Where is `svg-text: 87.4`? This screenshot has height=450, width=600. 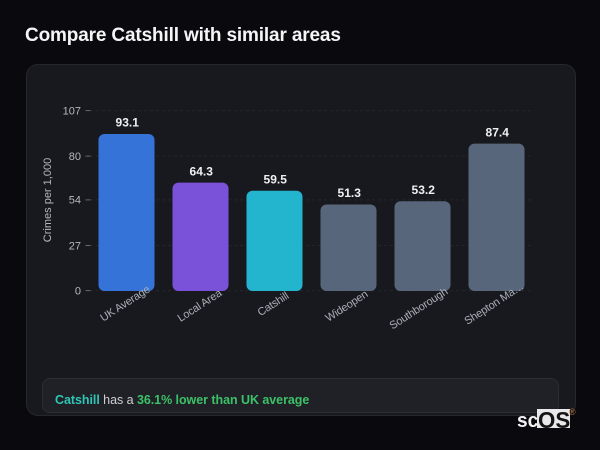
svg-text: 87.4 is located at coordinates (498, 132).